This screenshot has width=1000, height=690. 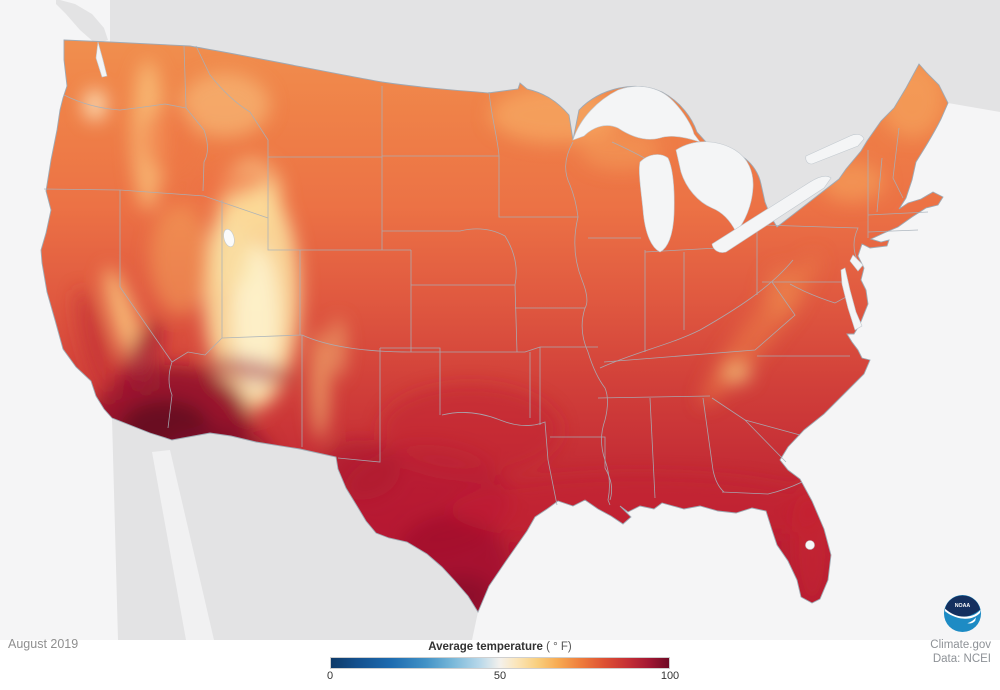 What do you see at coordinates (330, 676) in the screenshot?
I see `tick-min: 0` at bounding box center [330, 676].